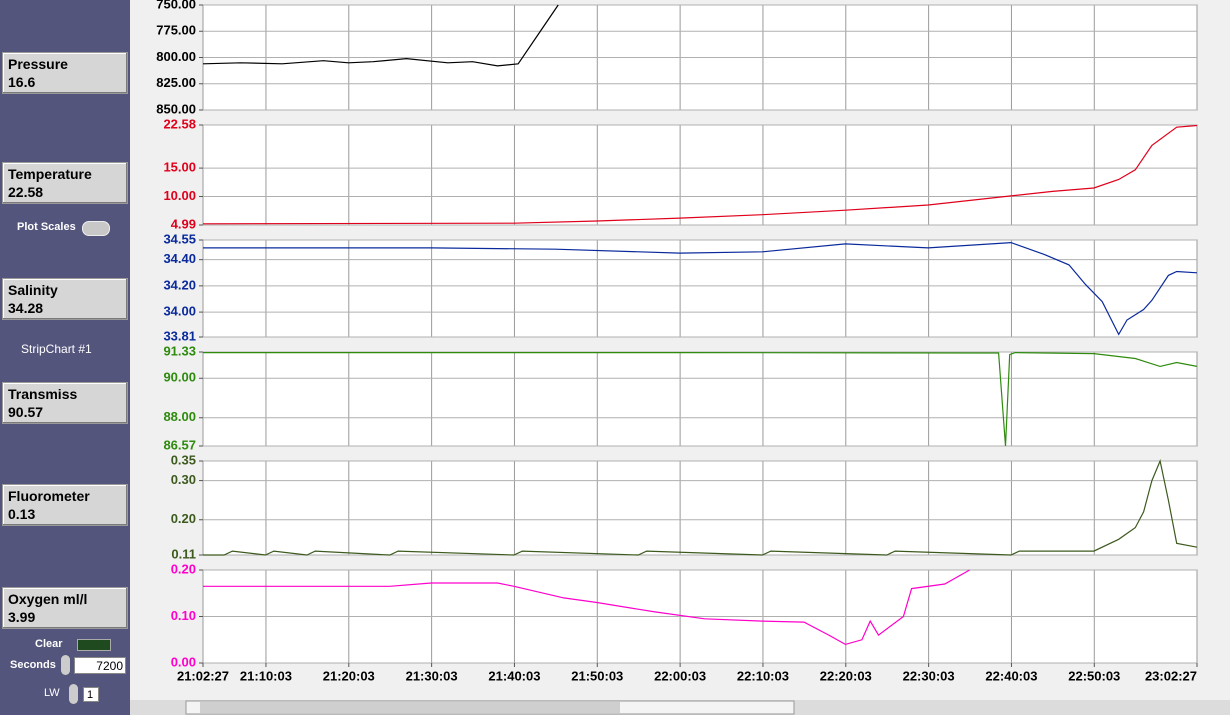 The height and width of the screenshot is (715, 1230). Describe the element at coordinates (179, 258) in the screenshot. I see `y-tick-label: 34.40` at that location.